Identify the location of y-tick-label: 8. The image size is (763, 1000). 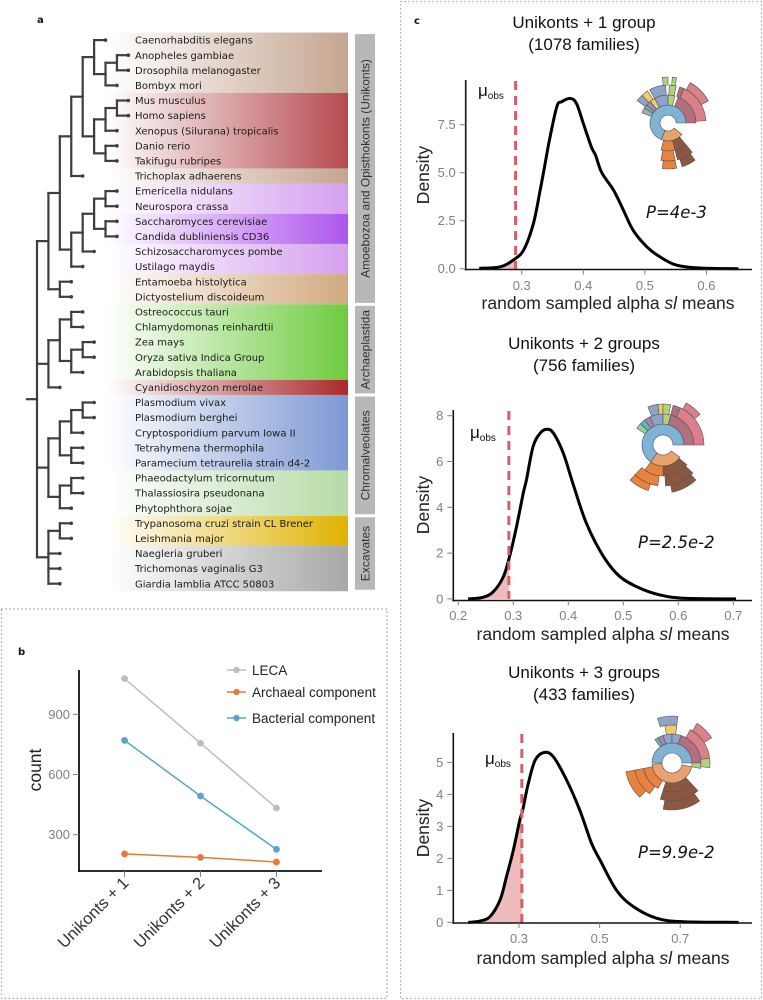
(439, 415).